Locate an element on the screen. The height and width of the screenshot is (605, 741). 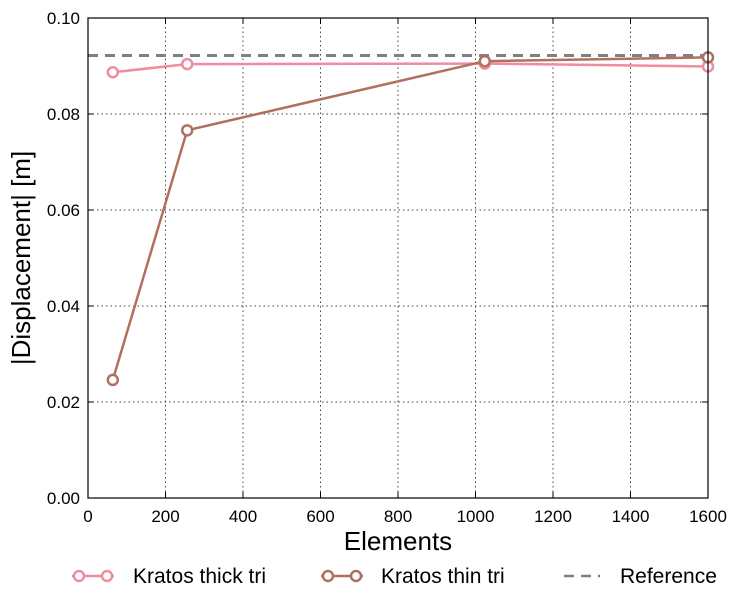
legend-item-thin: Kratos thin tri is located at coordinates (413, 576).